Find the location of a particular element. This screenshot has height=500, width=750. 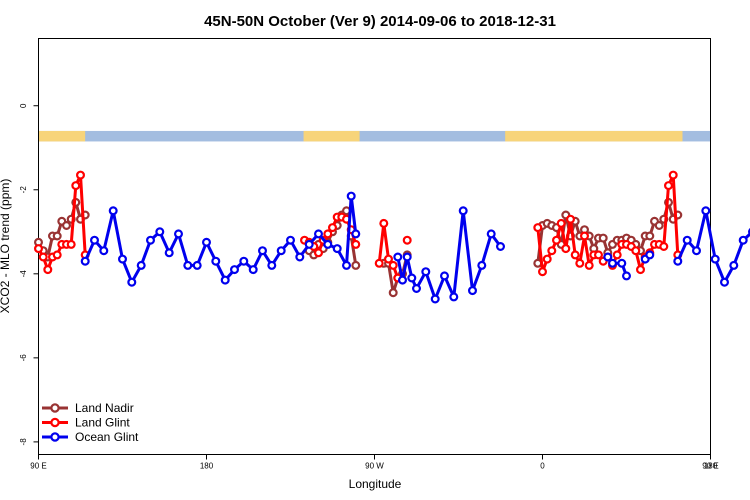

x-tick-label: 90 E is located at coordinates (38, 466).